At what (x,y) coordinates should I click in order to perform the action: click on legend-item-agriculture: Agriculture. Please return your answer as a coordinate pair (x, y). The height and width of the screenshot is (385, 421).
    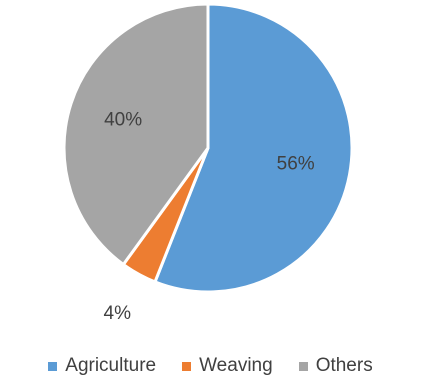
    Looking at the image, I should click on (102, 366).